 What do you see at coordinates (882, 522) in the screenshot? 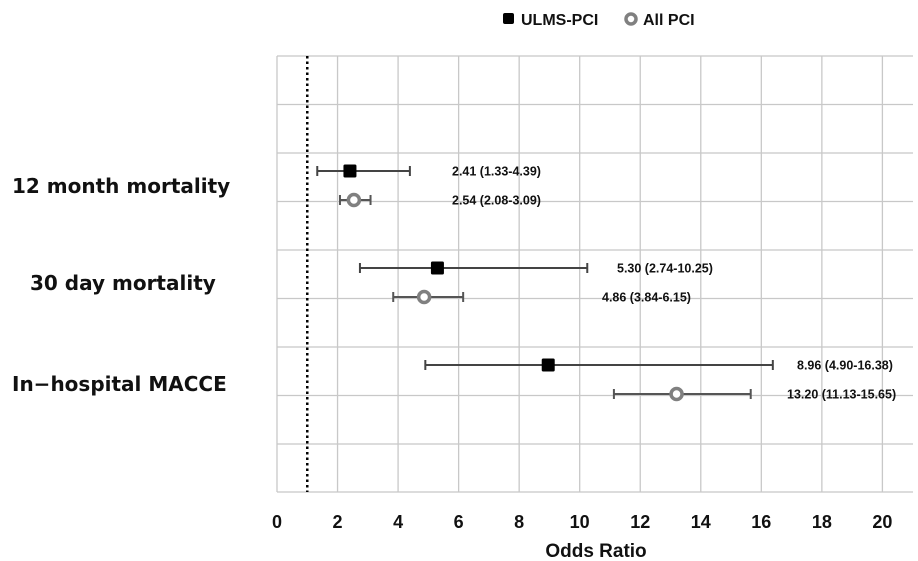
I see `x-tick-label: 20` at bounding box center [882, 522].